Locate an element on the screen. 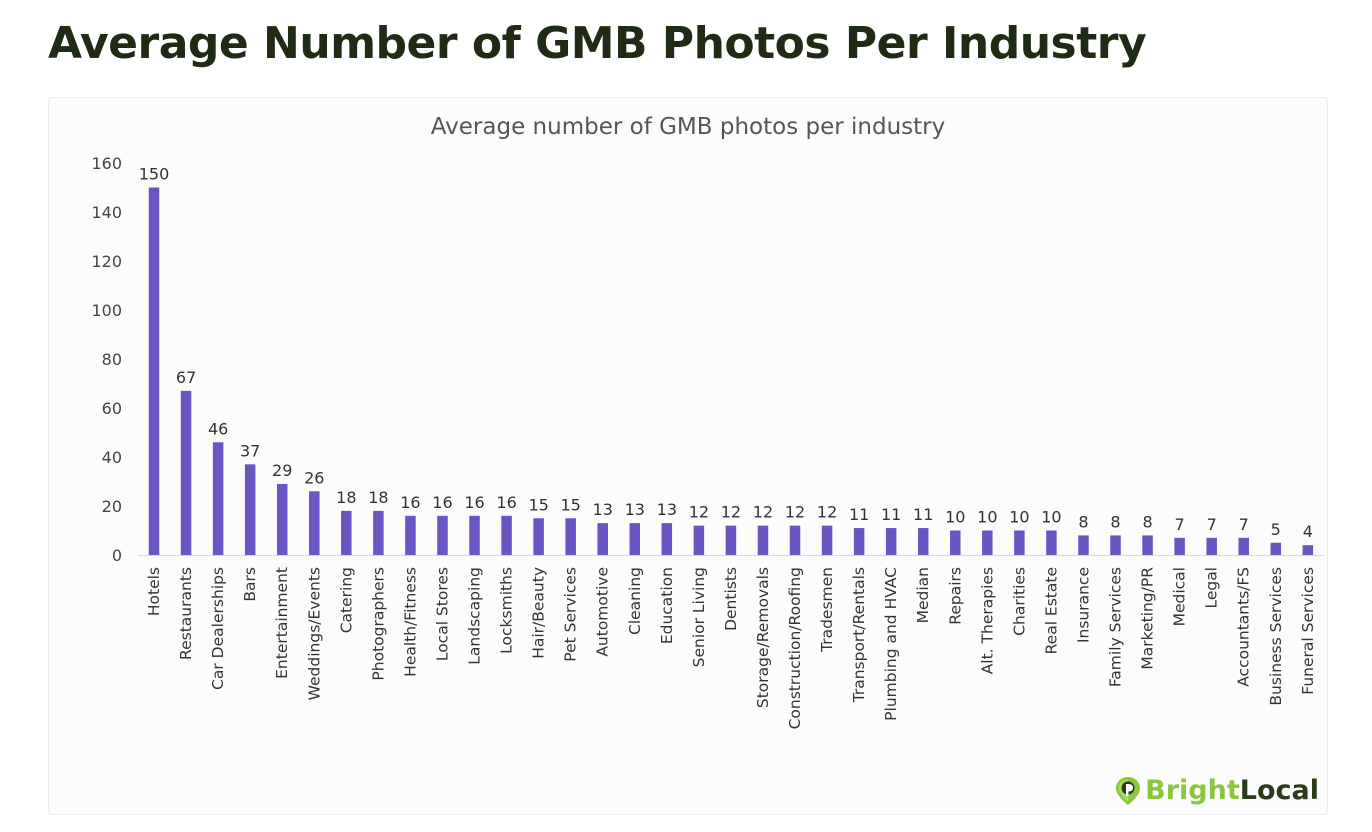 This screenshot has width=1372, height=832. x-tick-label: Bars is located at coordinates (250, 584).